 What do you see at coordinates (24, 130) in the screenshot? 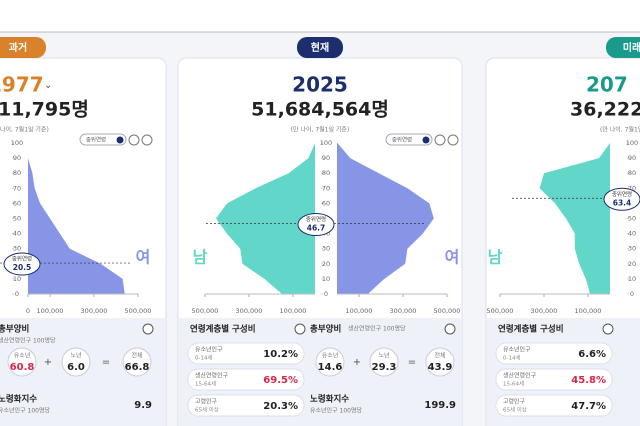
I see `note: 나이, 7월1일 기준)` at bounding box center [24, 130].